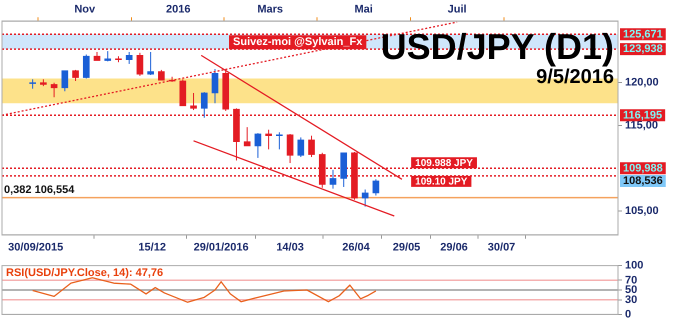  I want to click on ref-line-label: 109,988, so click(643, 168).